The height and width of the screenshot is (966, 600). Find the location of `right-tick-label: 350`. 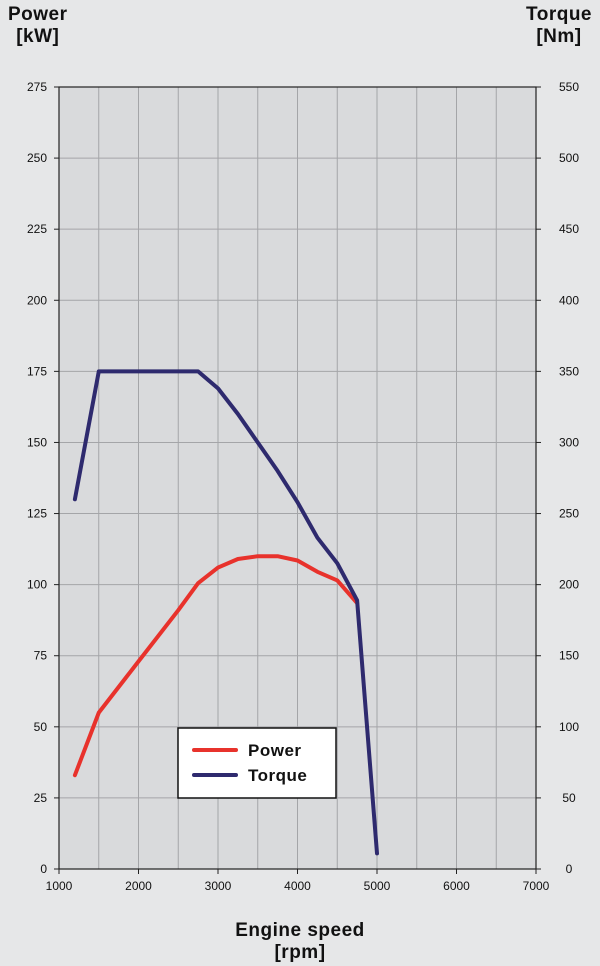

right-tick-label: 350 is located at coordinates (569, 371).